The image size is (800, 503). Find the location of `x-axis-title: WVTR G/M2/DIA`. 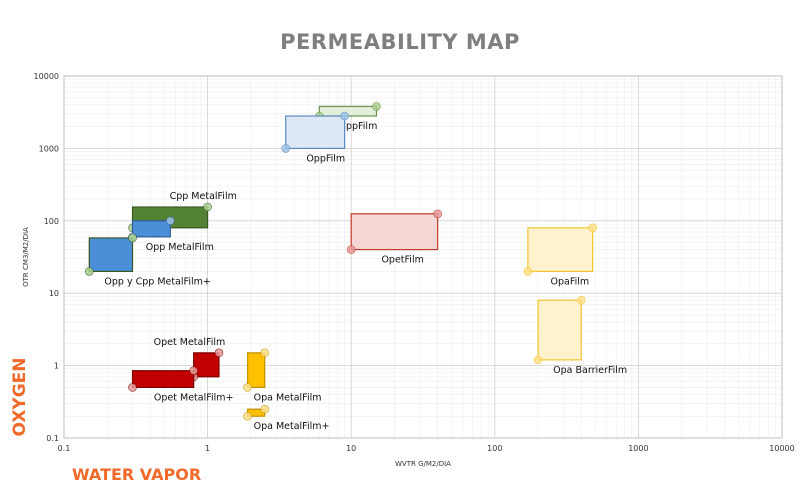

x-axis-title: WVTR G/M2/DIA is located at coordinates (423, 464).